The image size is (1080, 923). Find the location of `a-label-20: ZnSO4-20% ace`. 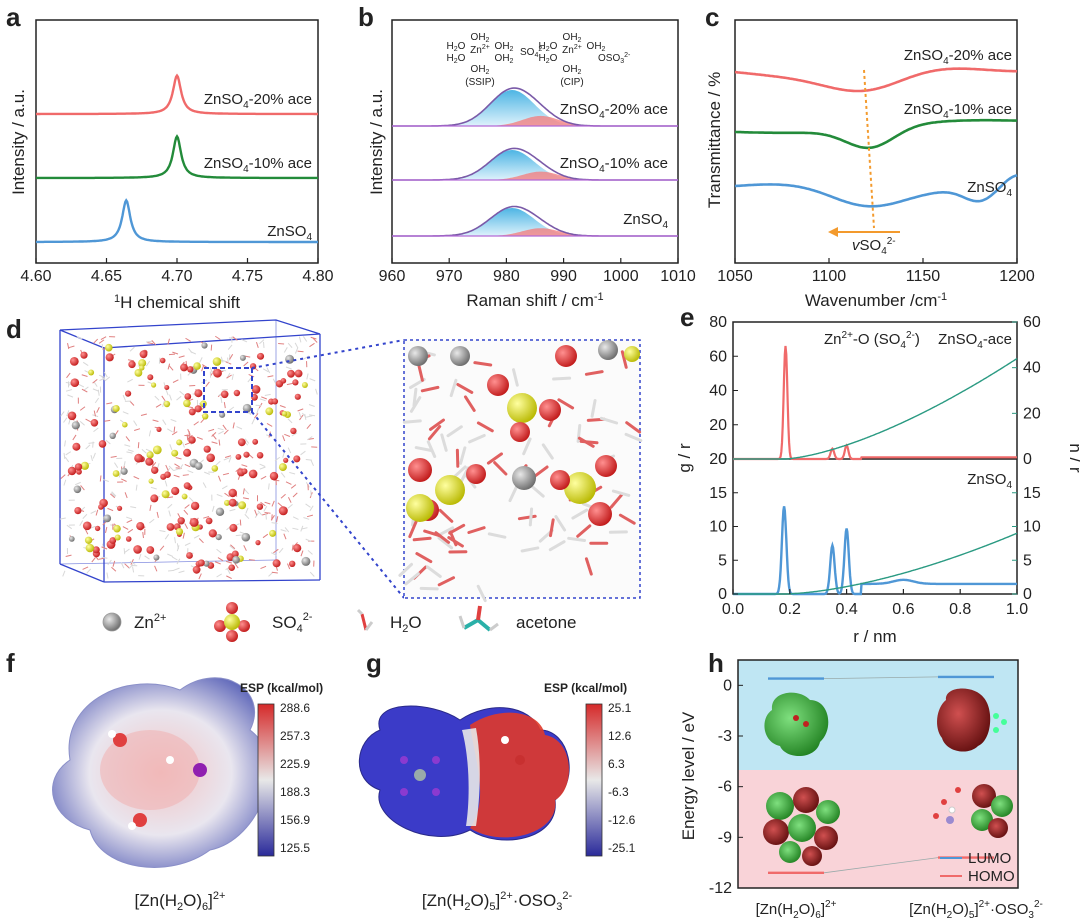

a-label-20: ZnSO4-20% ace is located at coordinates (258, 101).